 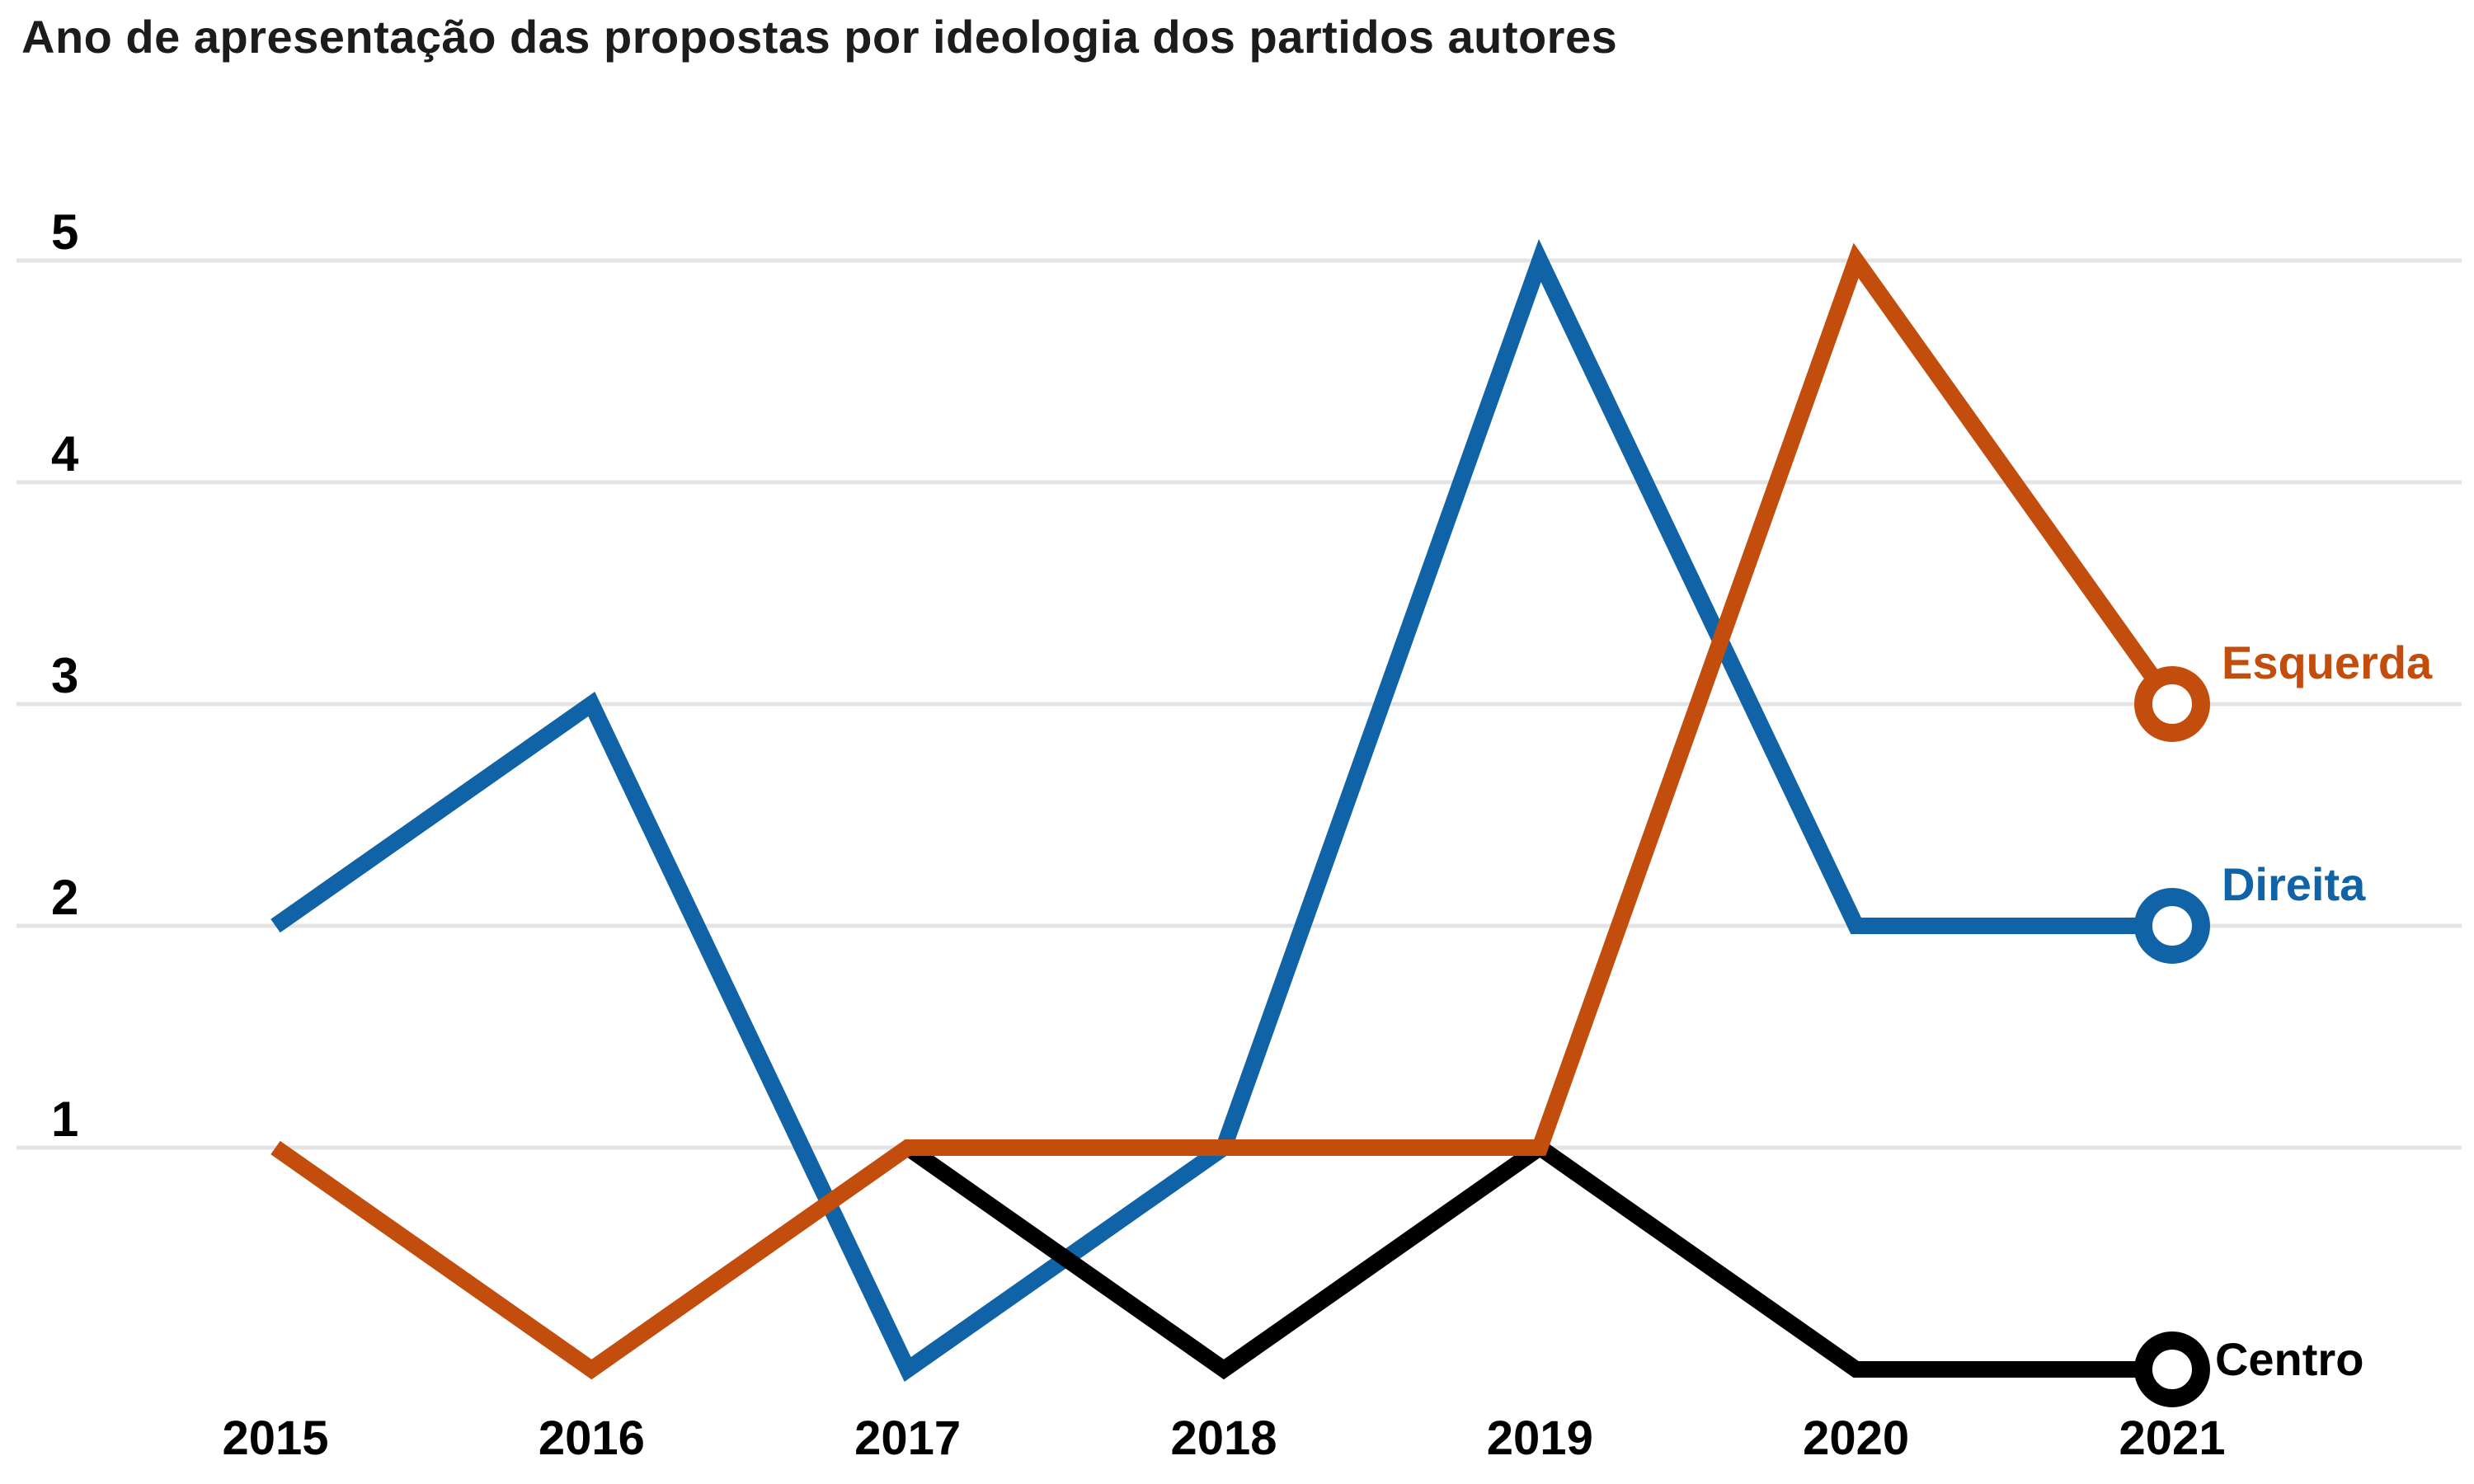 I want to click on end-marker-esquerda, so click(x=2171, y=704).